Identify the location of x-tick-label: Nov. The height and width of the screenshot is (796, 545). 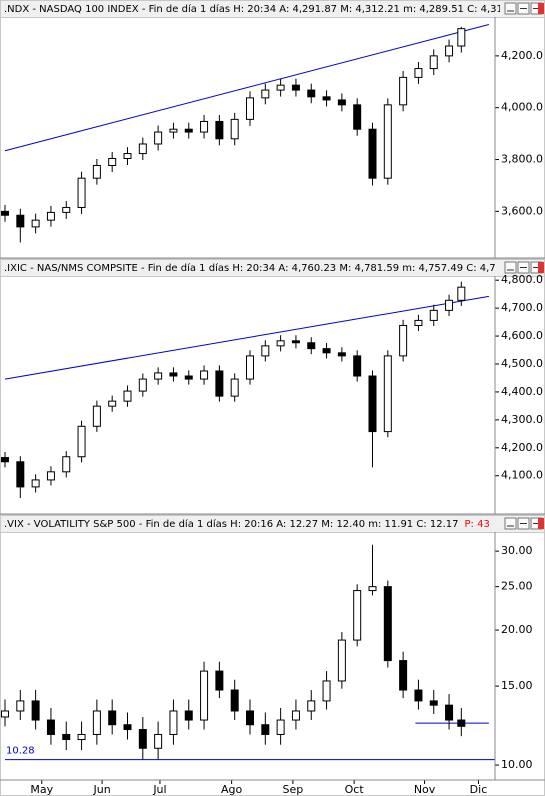
(425, 789).